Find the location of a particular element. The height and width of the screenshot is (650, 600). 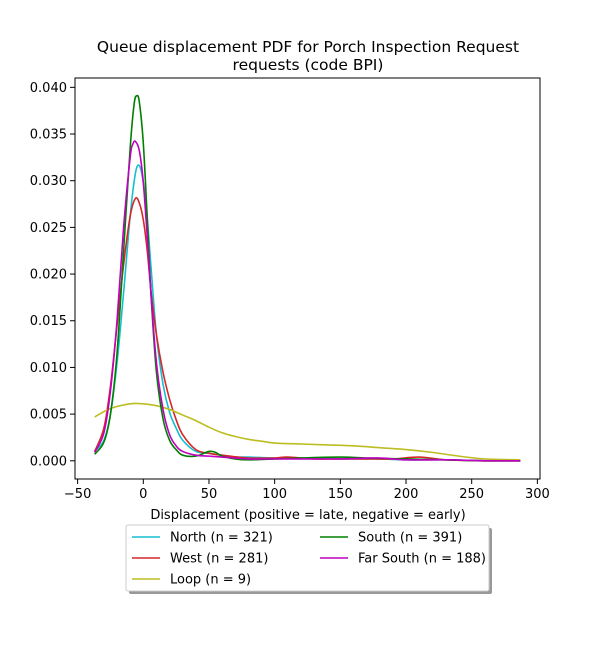

legend-label-4: Far South (n = 188) is located at coordinates (422, 559).